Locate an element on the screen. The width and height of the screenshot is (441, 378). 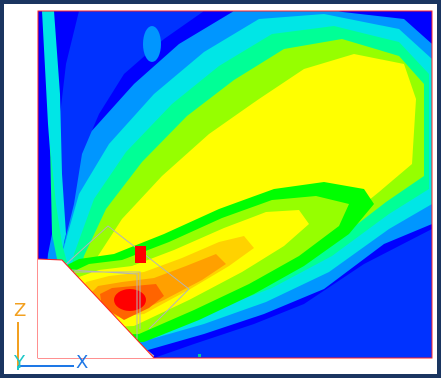
wireframe-edge-upper is located at coordinates (126, 277).